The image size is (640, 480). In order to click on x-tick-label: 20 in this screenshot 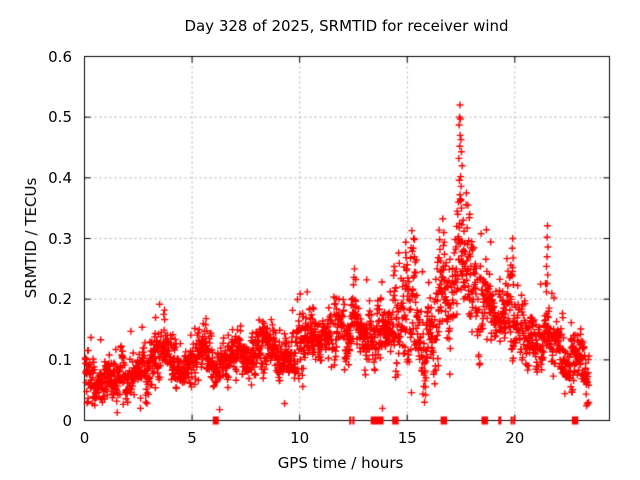, I will do `click(515, 438)`.